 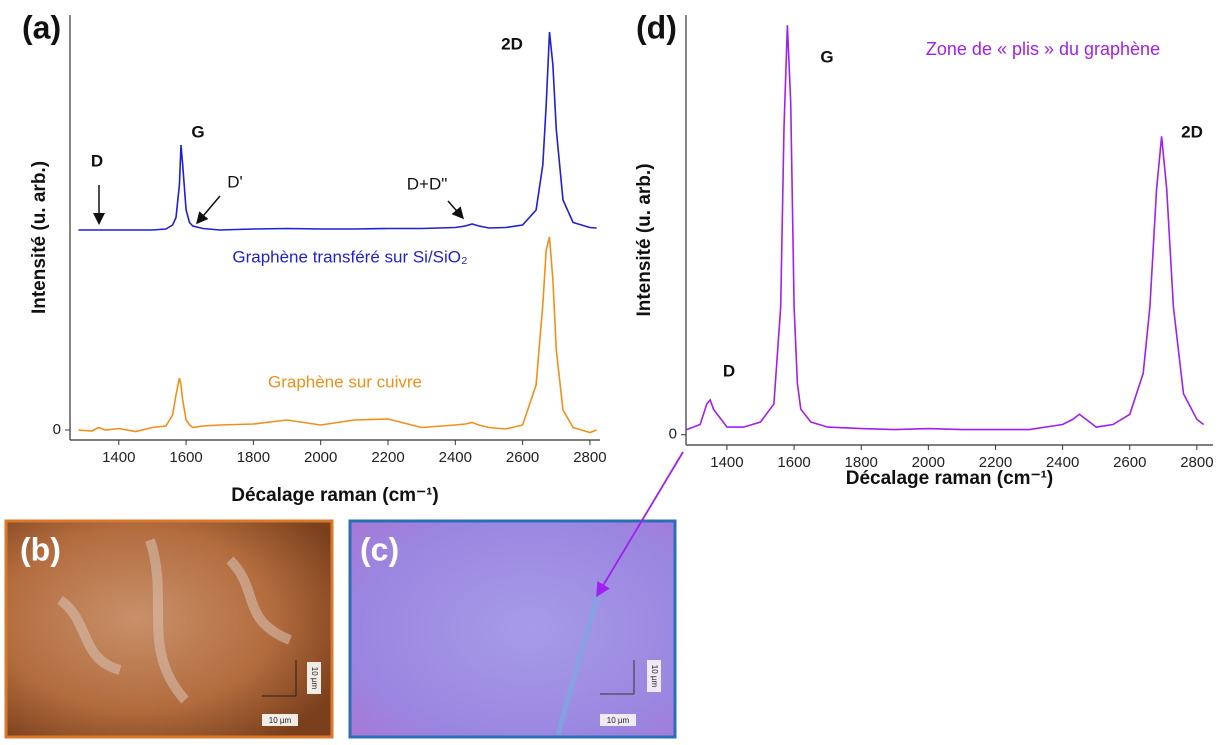 I want to click on pointer-arrow, so click(x=640, y=524).